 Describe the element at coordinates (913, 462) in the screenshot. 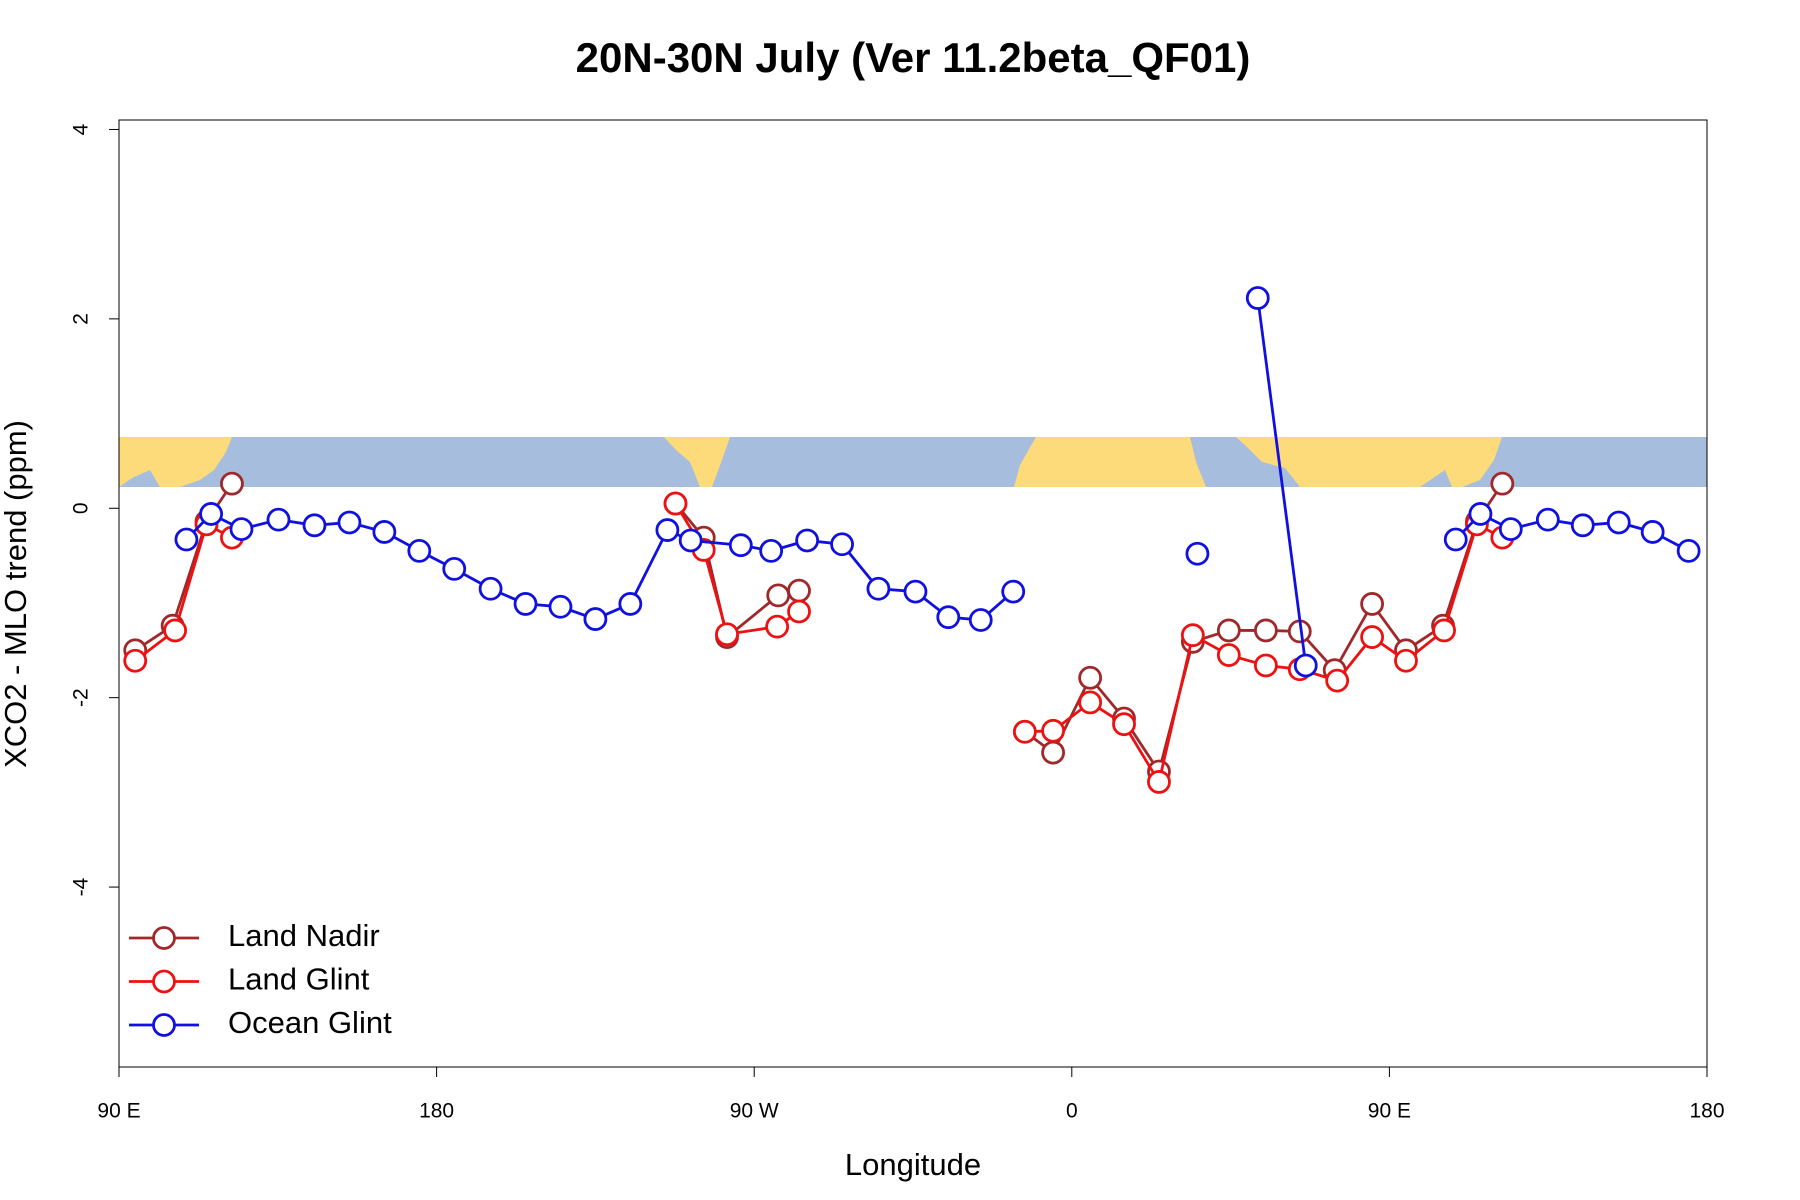

I see `map-band` at that location.